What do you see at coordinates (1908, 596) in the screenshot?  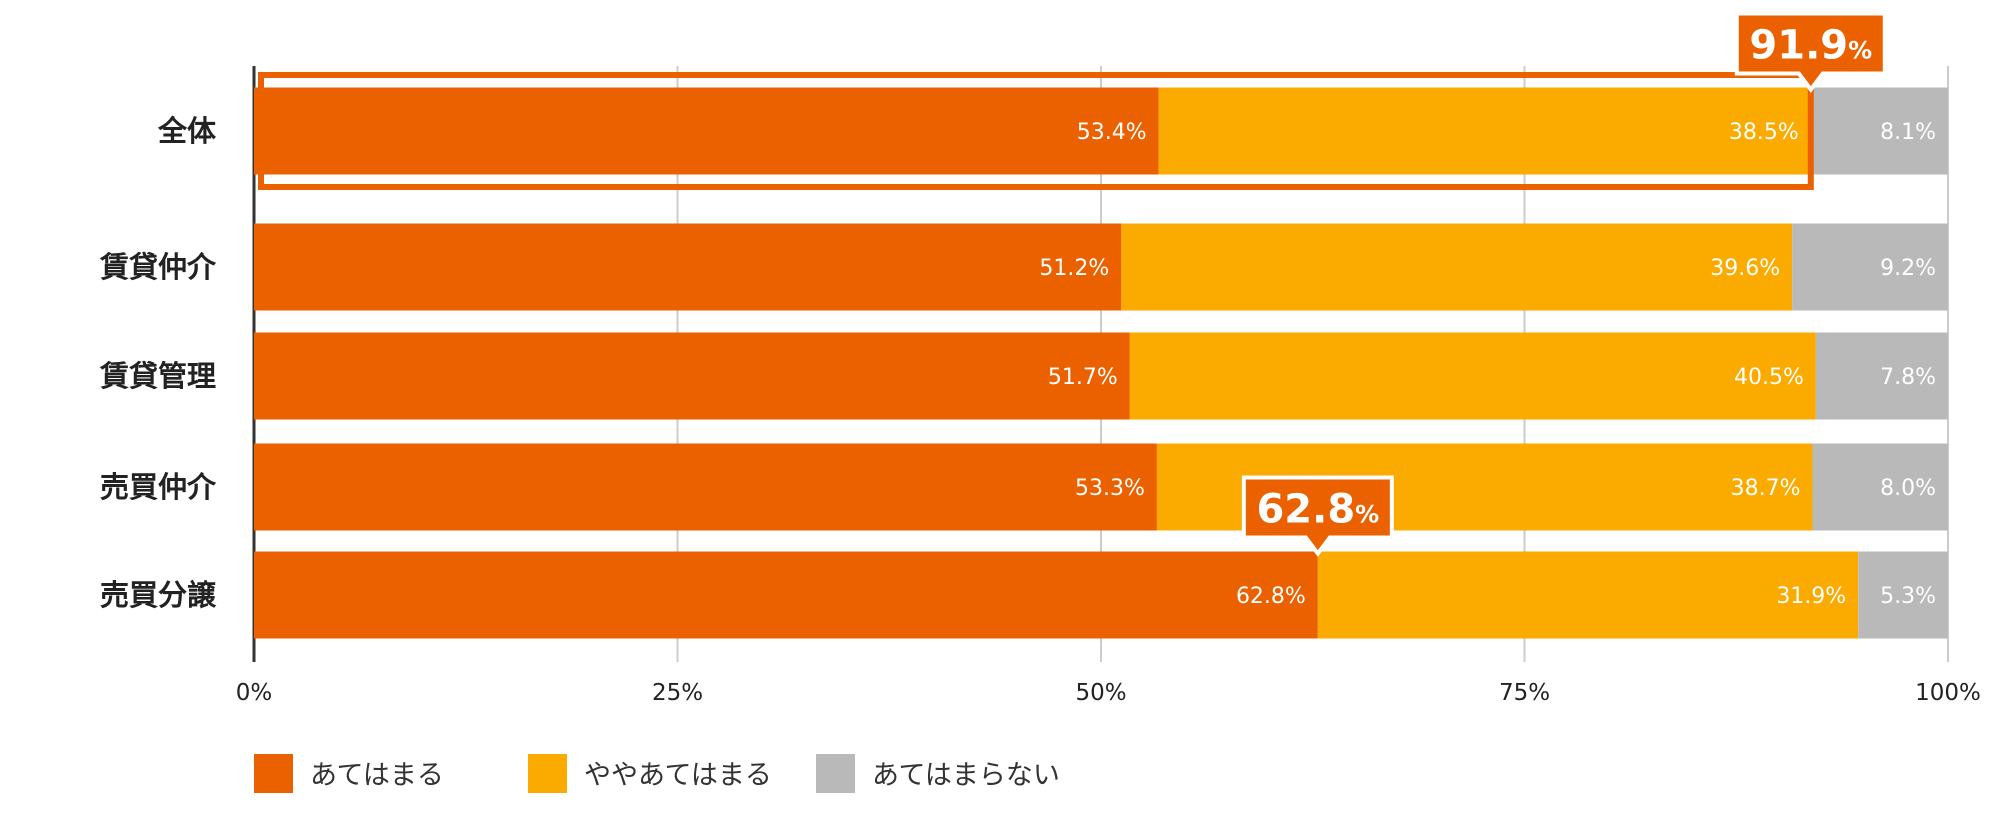 I see `data-label: 5.3%` at bounding box center [1908, 596].